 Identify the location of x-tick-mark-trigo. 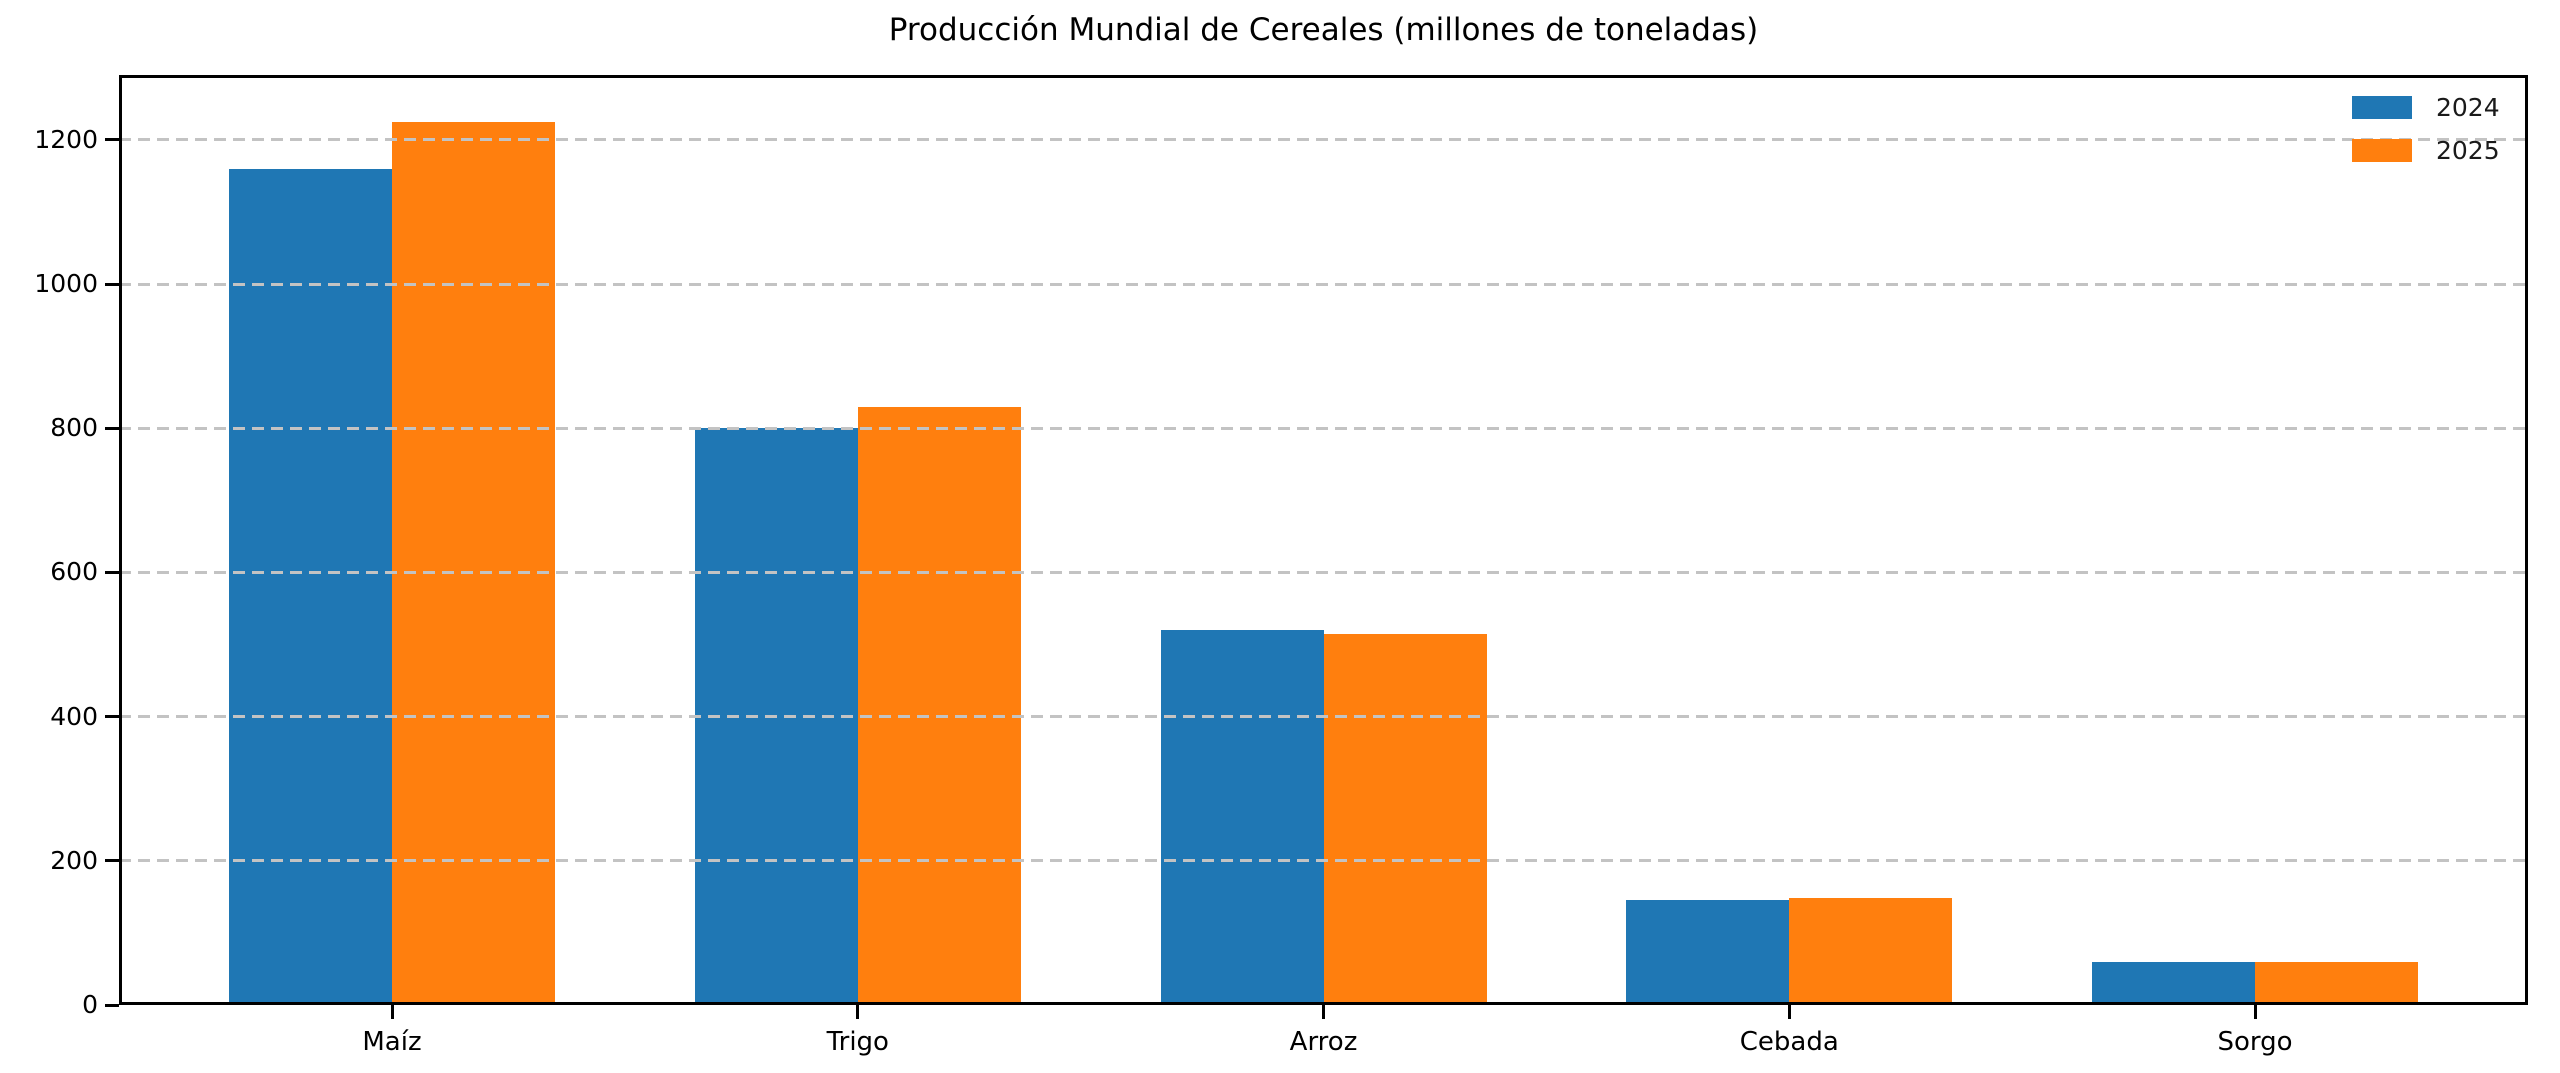
(858, 1012).